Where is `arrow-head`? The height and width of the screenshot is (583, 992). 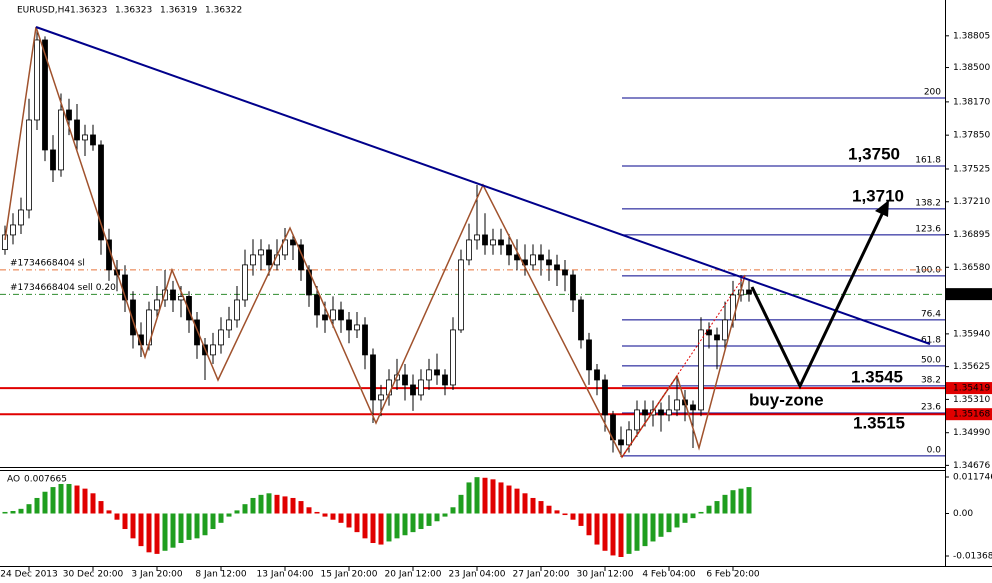 arrow-head is located at coordinates (882, 208).